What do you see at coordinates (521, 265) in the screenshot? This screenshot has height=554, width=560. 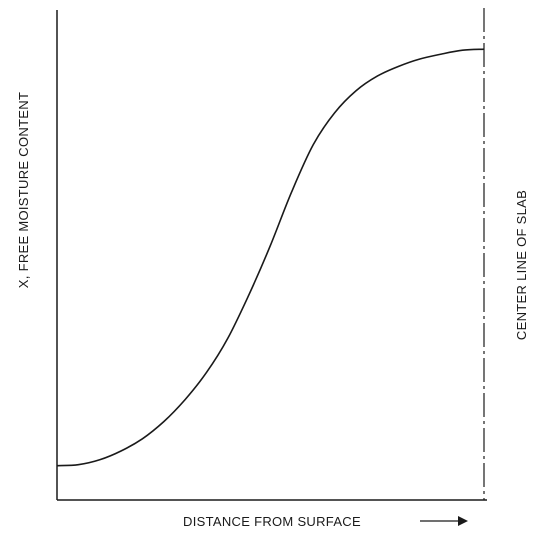 I see `center-line-label: CENTER LINE OF SLAB` at bounding box center [521, 265].